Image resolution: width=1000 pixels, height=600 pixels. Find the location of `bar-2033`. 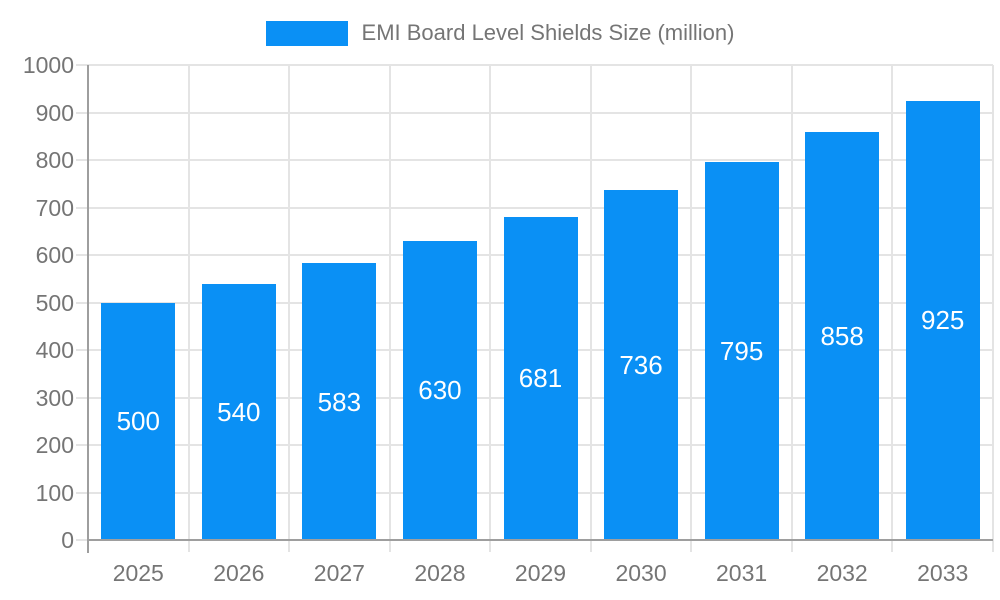

bar-2033 is located at coordinates (942, 320).